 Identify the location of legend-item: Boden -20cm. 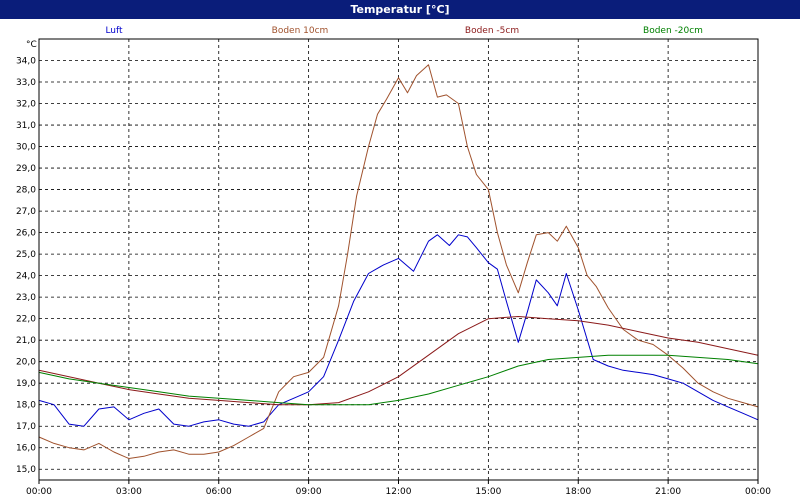
(673, 31).